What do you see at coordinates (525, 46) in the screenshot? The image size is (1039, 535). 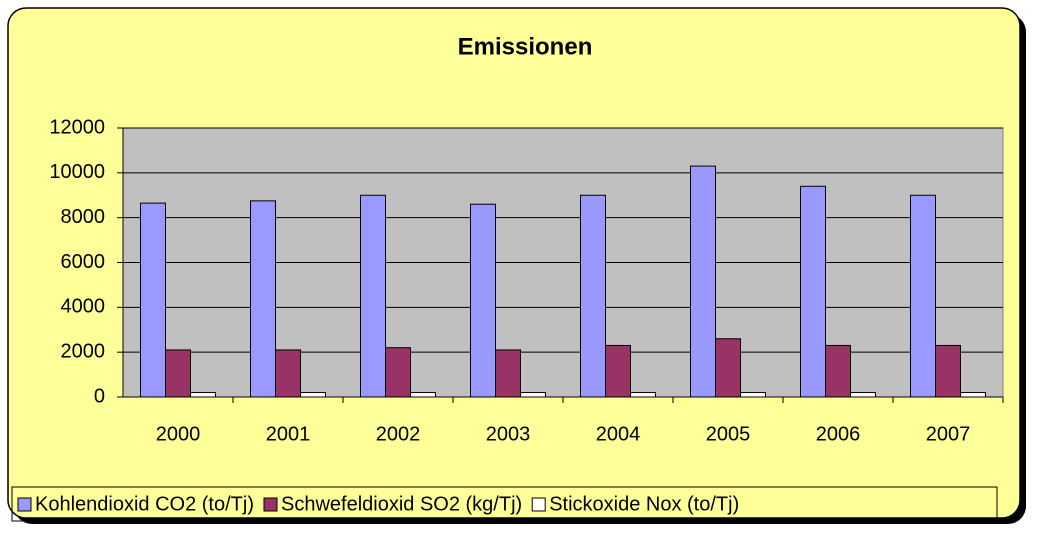 I see `chart-title: Emissionen` at bounding box center [525, 46].